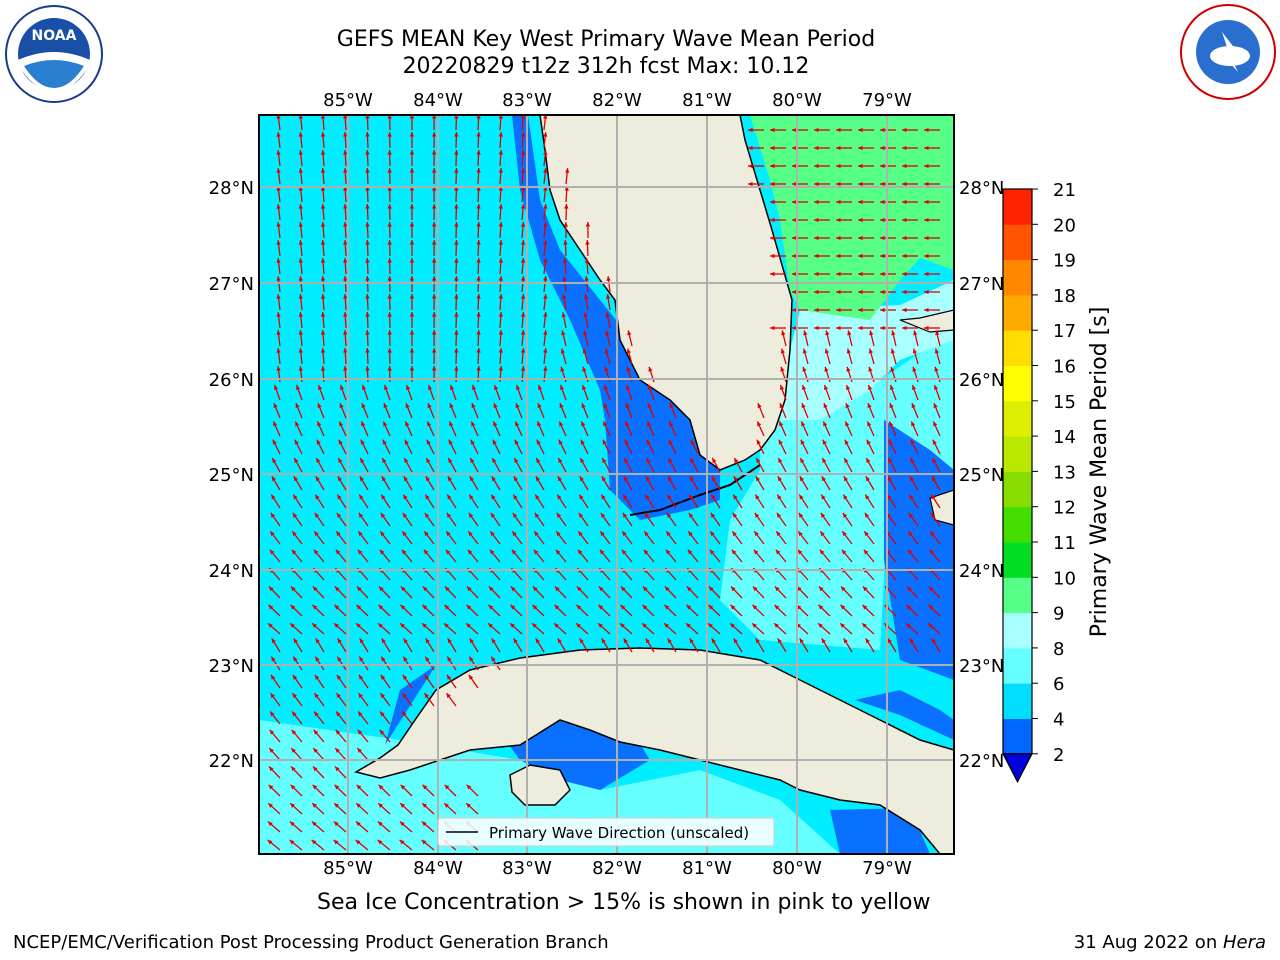 The width and height of the screenshot is (1280, 960). What do you see at coordinates (666, 293) in the screenshot?
I see `florida-land` at bounding box center [666, 293].